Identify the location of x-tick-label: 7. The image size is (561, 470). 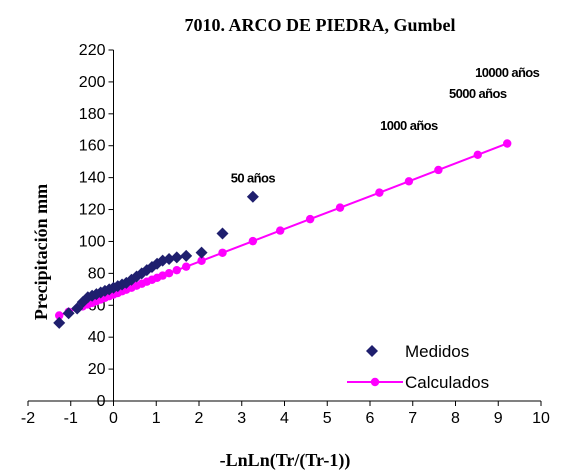
(412, 418).